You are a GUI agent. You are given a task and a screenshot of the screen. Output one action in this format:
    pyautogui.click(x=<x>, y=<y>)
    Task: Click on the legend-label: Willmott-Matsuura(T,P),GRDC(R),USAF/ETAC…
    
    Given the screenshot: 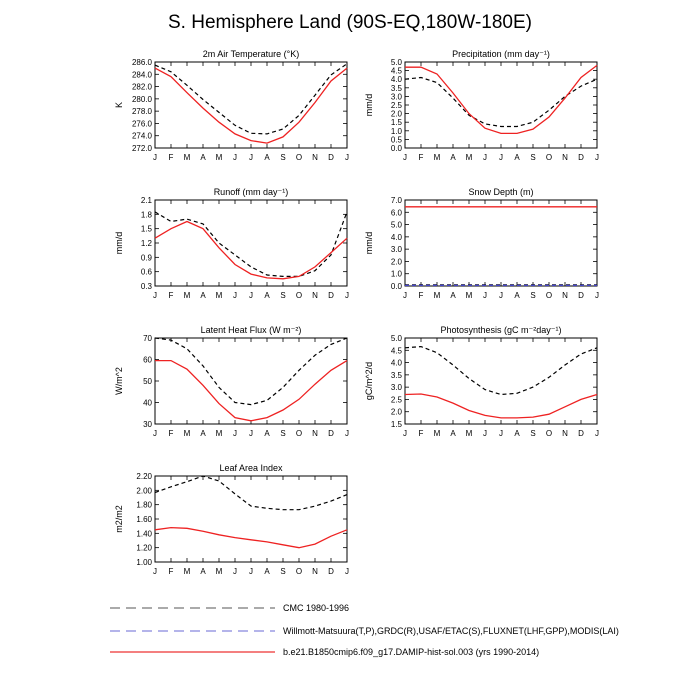 What is the action you would take?
    pyautogui.click(x=451, y=631)
    